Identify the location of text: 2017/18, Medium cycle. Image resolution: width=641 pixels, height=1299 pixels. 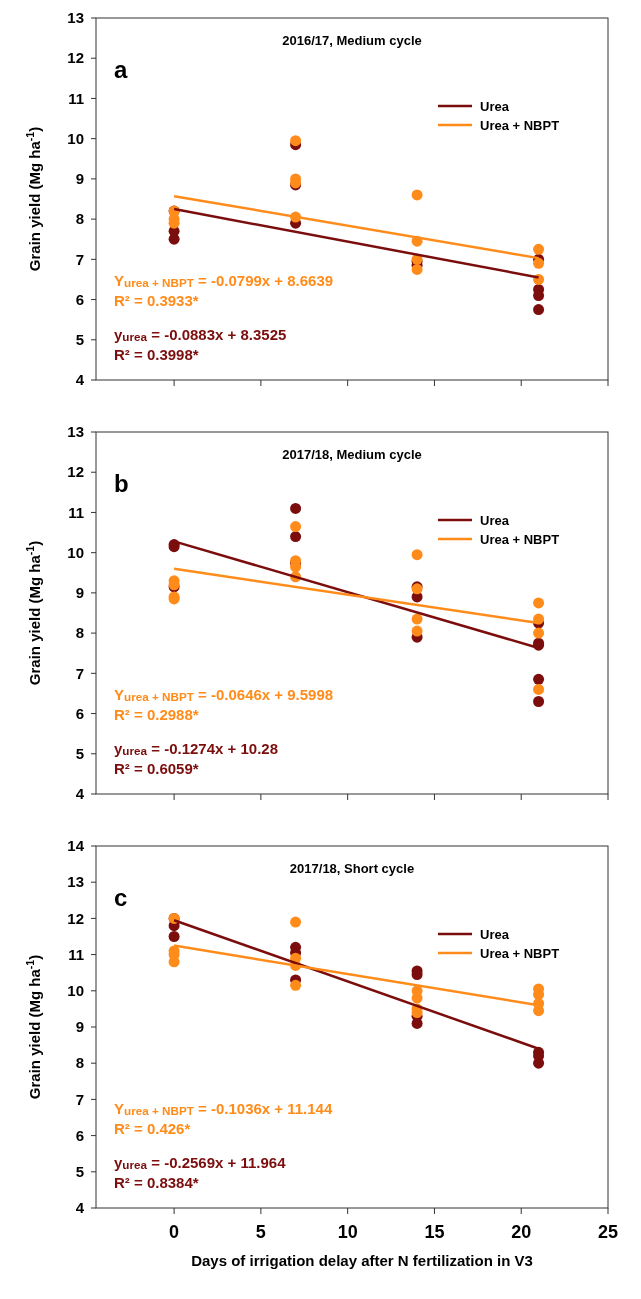
(352, 454).